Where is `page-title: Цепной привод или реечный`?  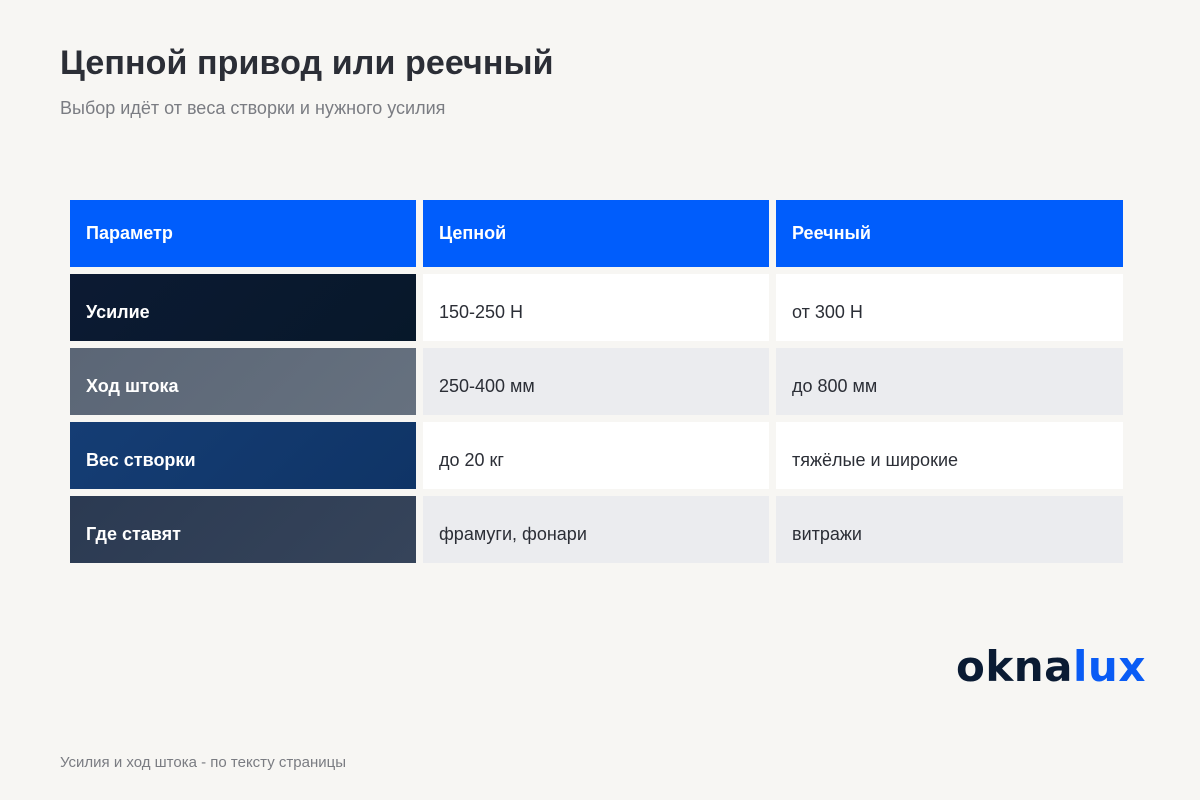 page-title: Цепной привод или реечный is located at coordinates (307, 63).